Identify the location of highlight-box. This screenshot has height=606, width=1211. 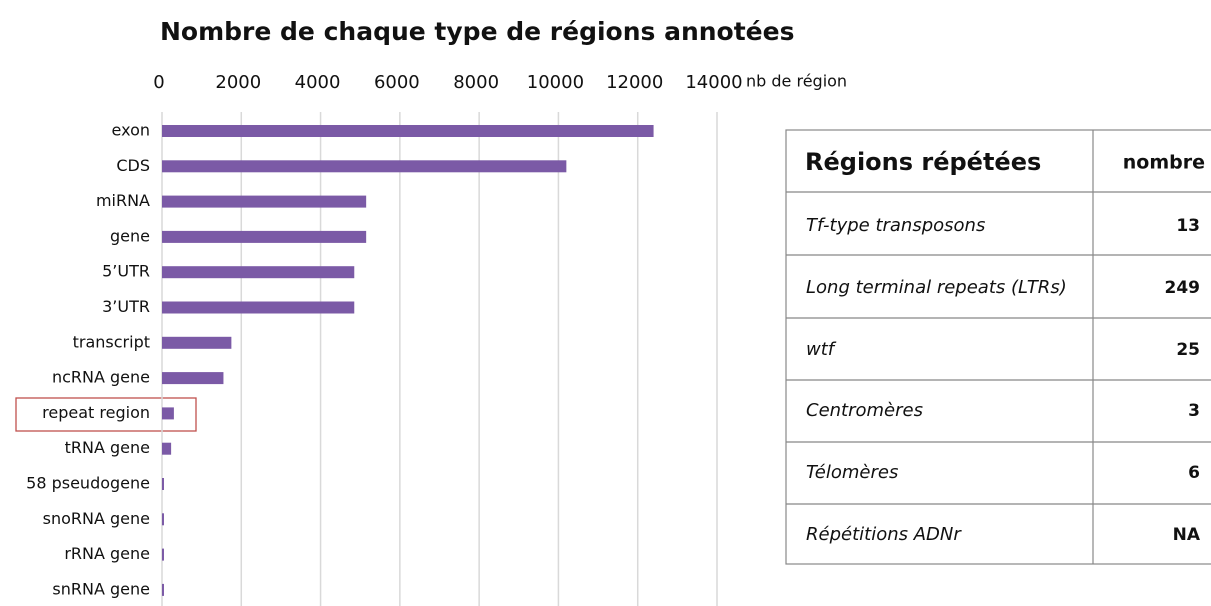
(106, 414).